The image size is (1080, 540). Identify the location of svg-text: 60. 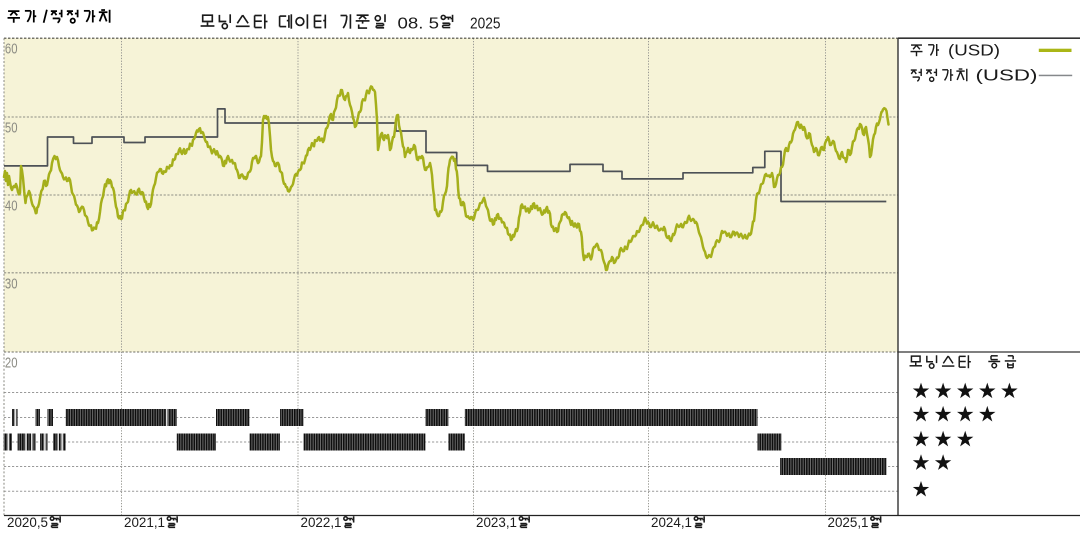
(11, 50).